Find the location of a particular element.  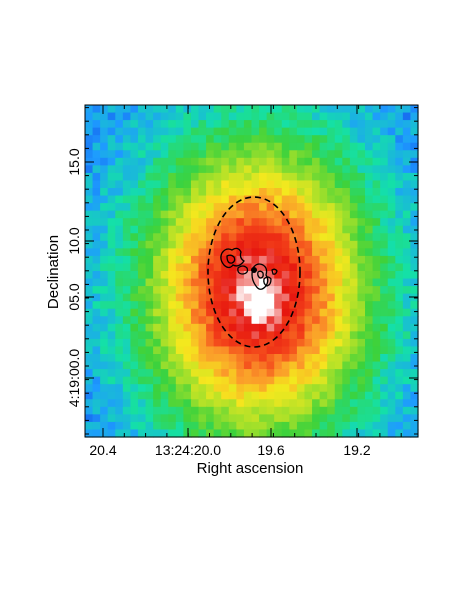

y-tick-label: 05.0 is located at coordinates (74, 296).